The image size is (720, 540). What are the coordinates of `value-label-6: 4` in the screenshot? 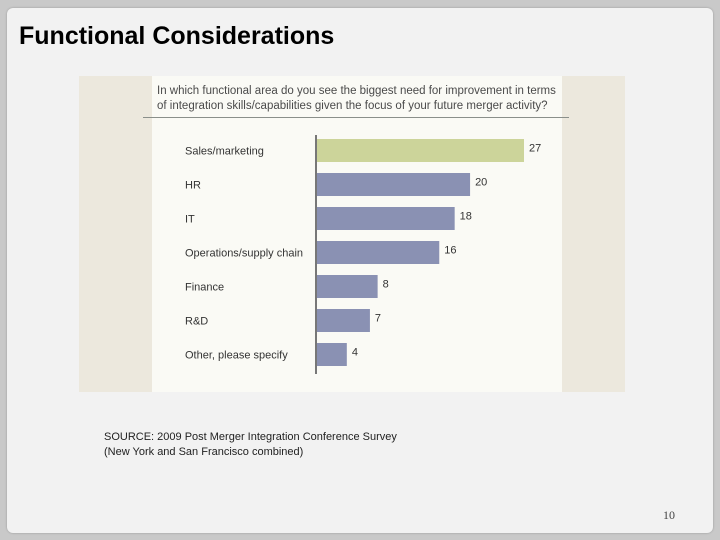 It's located at (355, 353).